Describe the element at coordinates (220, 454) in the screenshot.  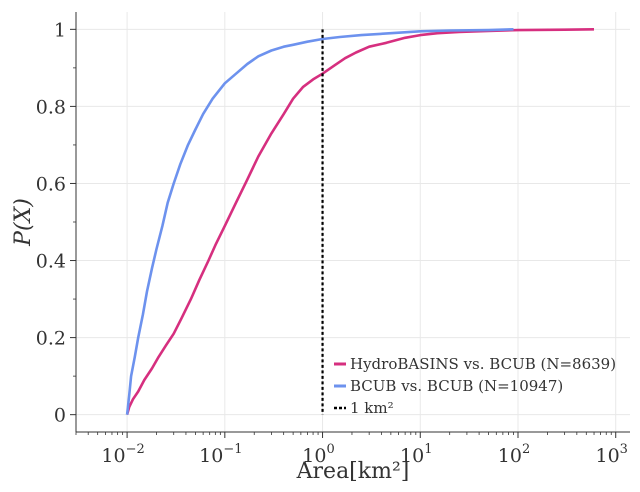
I see `x-tick-label: 10⁻¹` at that location.